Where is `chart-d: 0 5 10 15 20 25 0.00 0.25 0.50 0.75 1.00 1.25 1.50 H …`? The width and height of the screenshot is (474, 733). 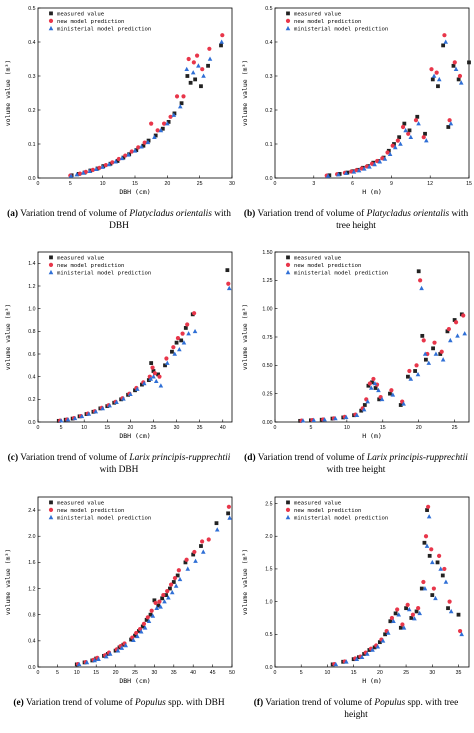
chart-d: 0 5 10 15 20 25 0.00 0.25 0.50 0.75 1.00 1.25 1.50 H … is located at coordinates (355, 345).